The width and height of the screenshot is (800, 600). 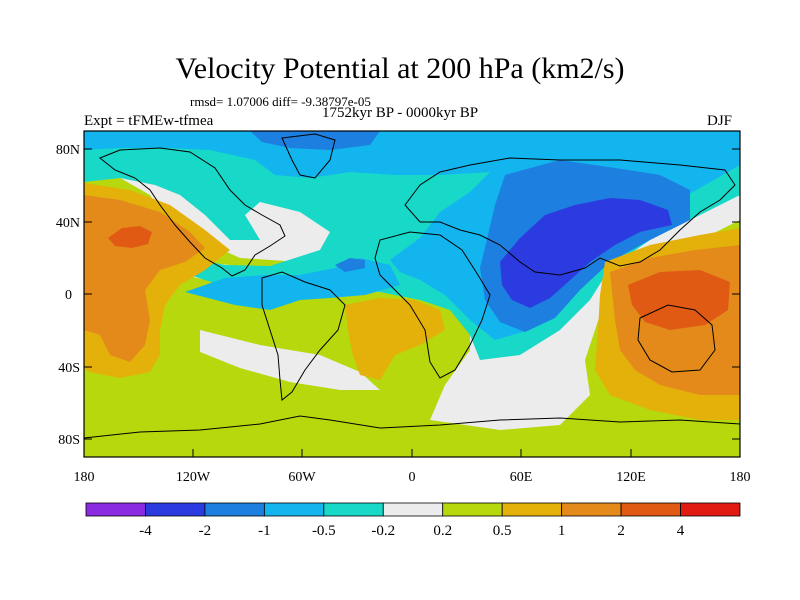 What do you see at coordinates (502, 531) in the screenshot?
I see `colorbar-label: 0.5` at bounding box center [502, 531].